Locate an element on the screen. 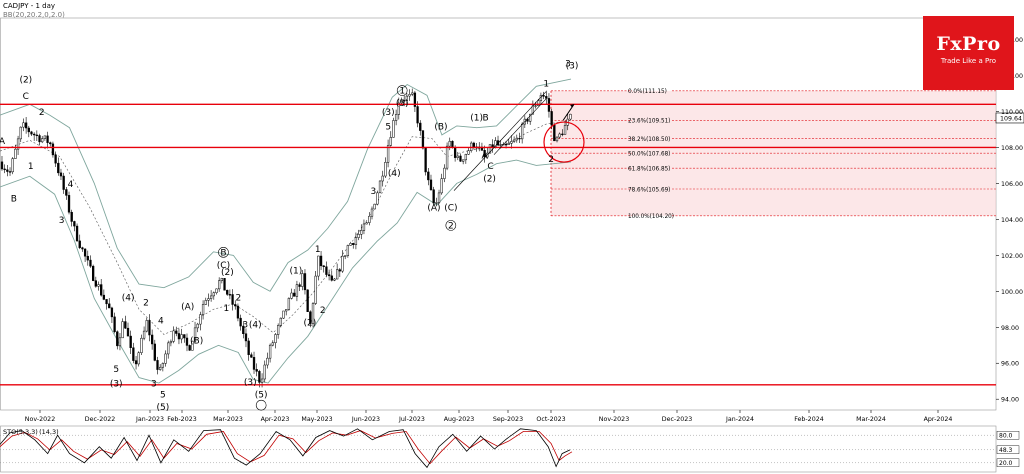  fib-level-label: 61.8%(106.85) is located at coordinates (649, 169).